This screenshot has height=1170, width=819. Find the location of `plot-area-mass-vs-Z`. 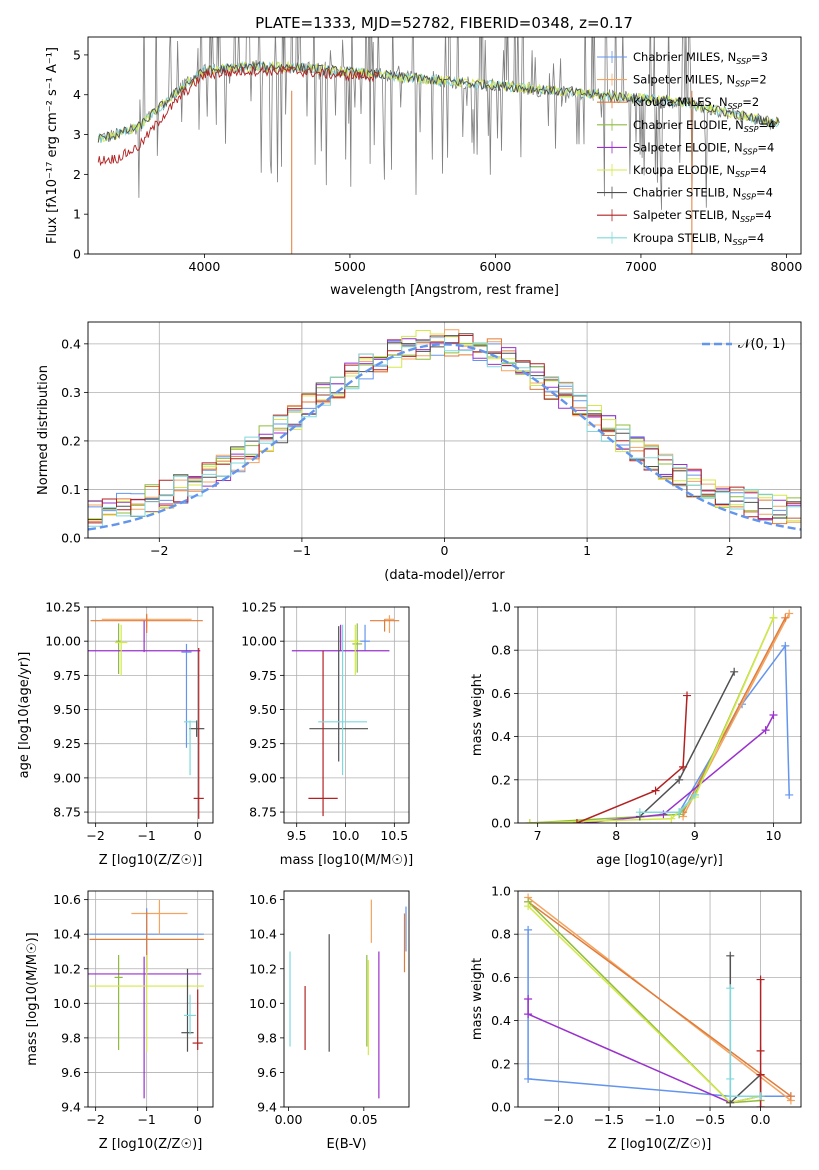

plot-area-mass-vs-Z is located at coordinates (146, 999).